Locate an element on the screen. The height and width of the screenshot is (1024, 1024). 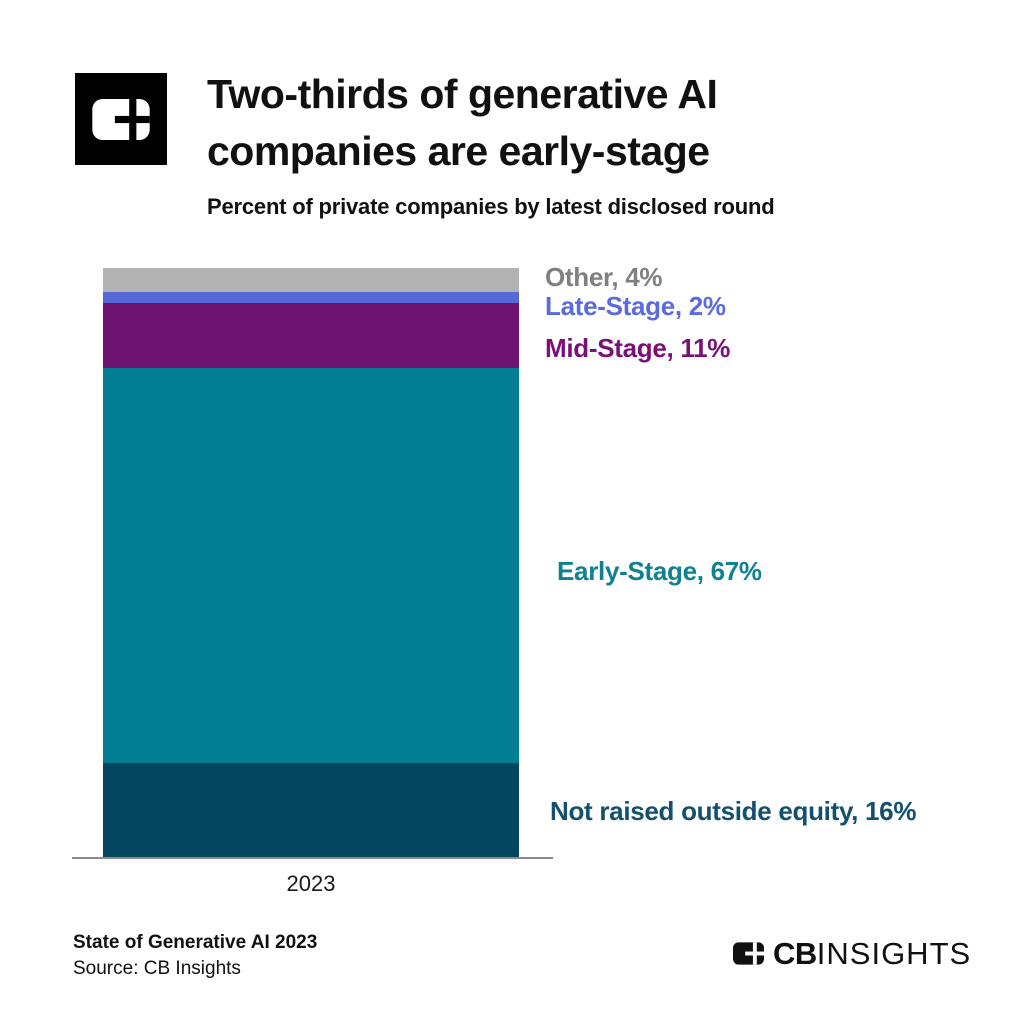
segment-label-not-raised-outside-equity: Not raised outside equity, 16% is located at coordinates (733, 811).